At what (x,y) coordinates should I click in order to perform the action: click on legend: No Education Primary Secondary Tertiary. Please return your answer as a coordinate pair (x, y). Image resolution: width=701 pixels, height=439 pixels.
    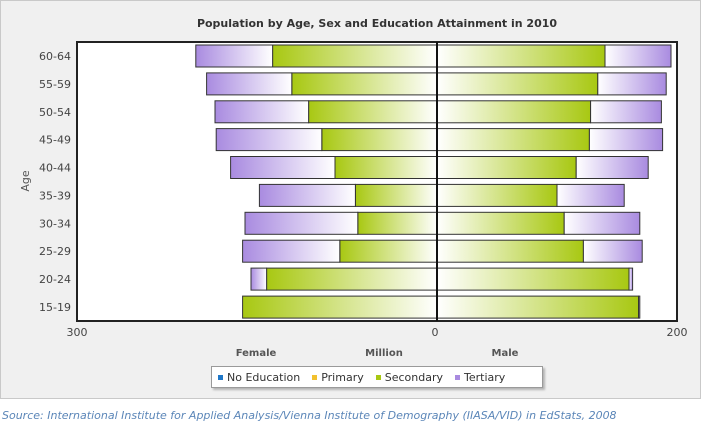
    Looking at the image, I should click on (377, 377).